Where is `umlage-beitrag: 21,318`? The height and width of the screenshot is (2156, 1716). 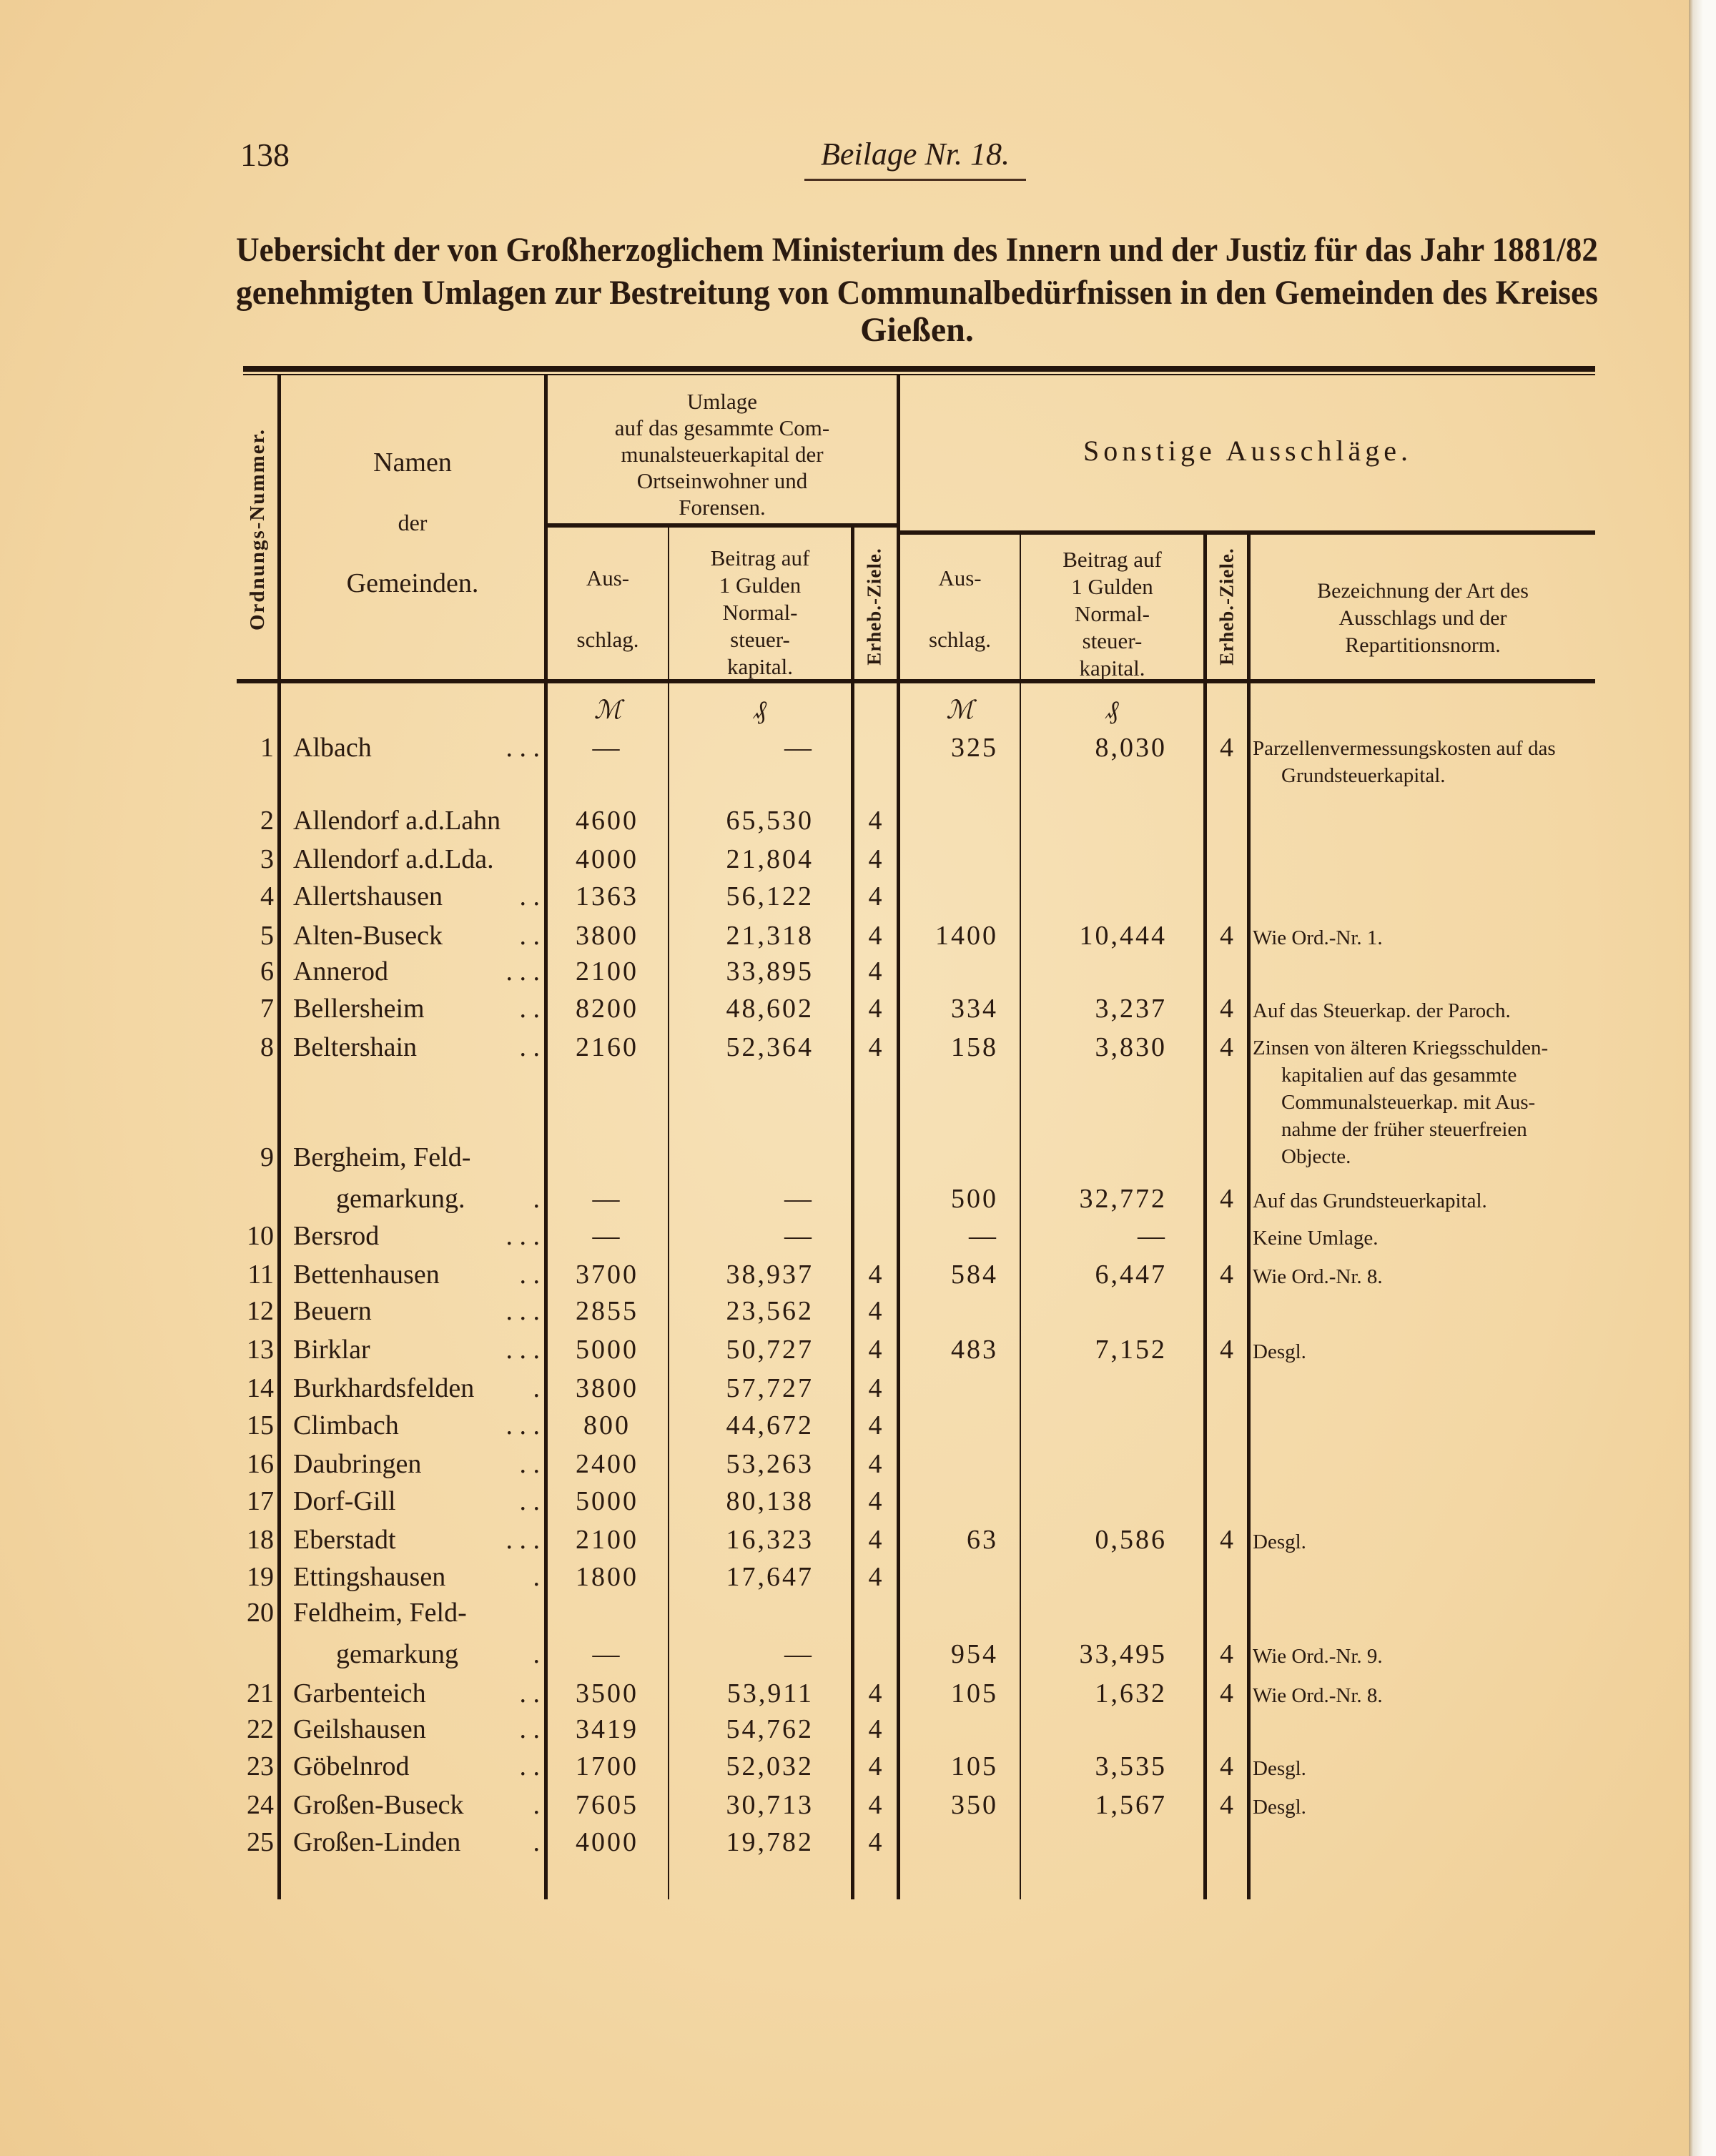 umlage-beitrag: 21,318 is located at coordinates (770, 936).